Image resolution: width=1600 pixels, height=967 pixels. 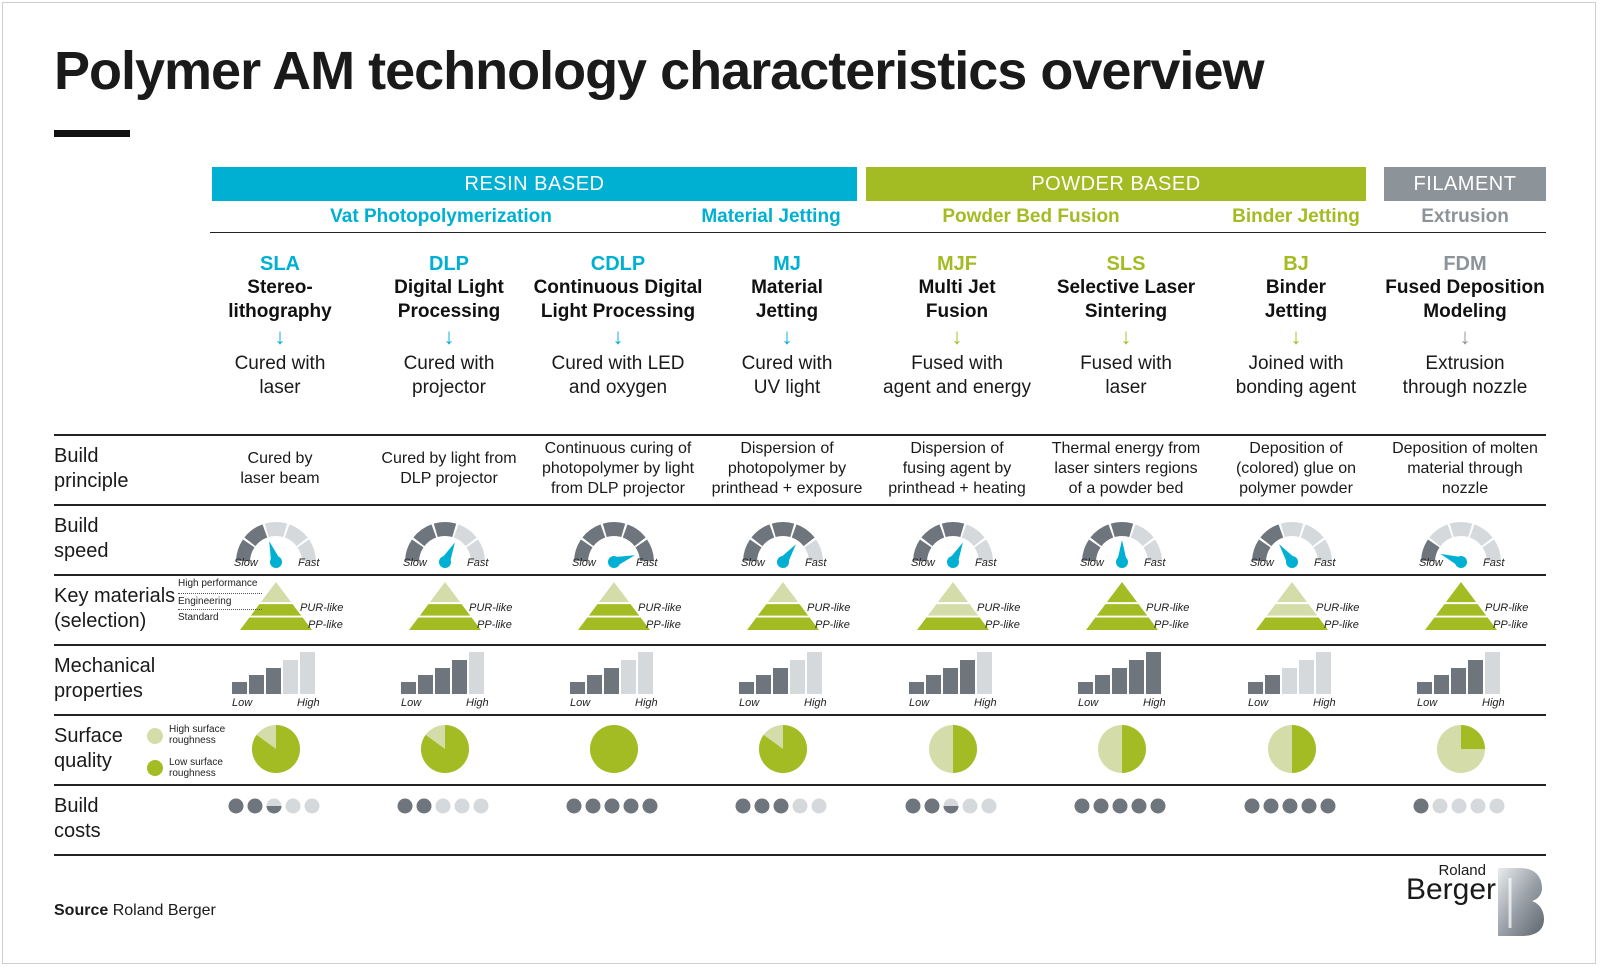 What do you see at coordinates (618, 299) in the screenshot?
I see `tech-name: Continuous Digital Light Processing` at bounding box center [618, 299].